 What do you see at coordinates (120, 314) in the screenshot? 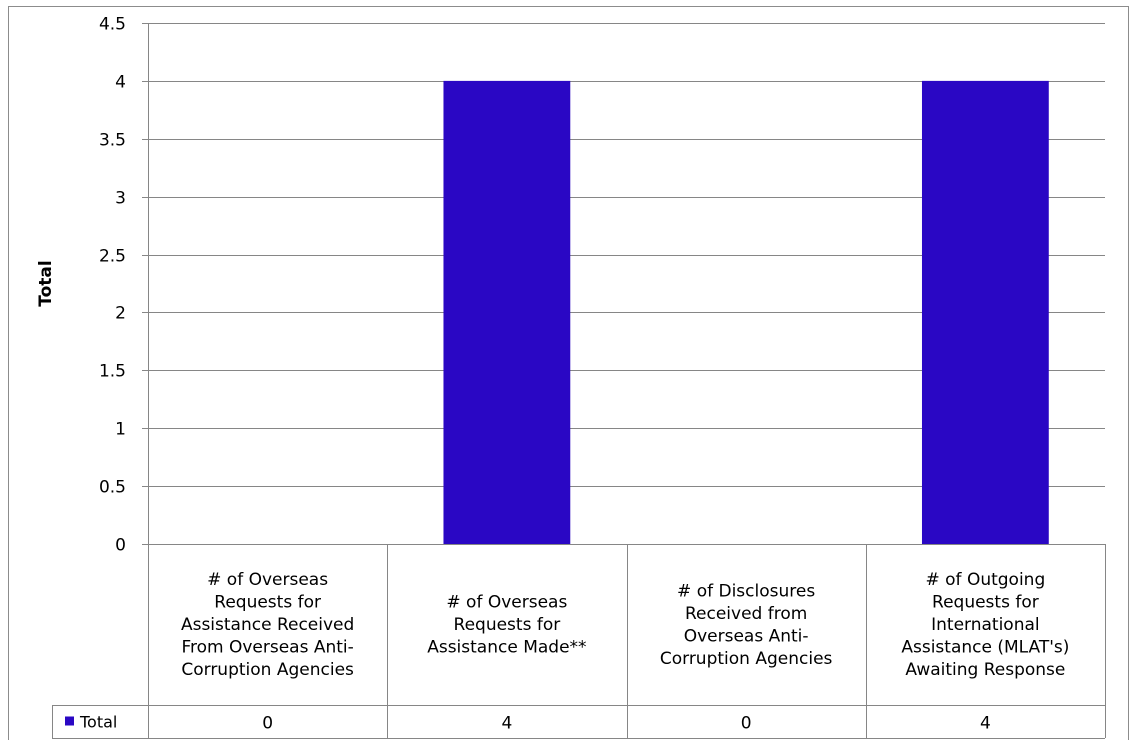
I see `y-tick-label: 2` at bounding box center [120, 314].